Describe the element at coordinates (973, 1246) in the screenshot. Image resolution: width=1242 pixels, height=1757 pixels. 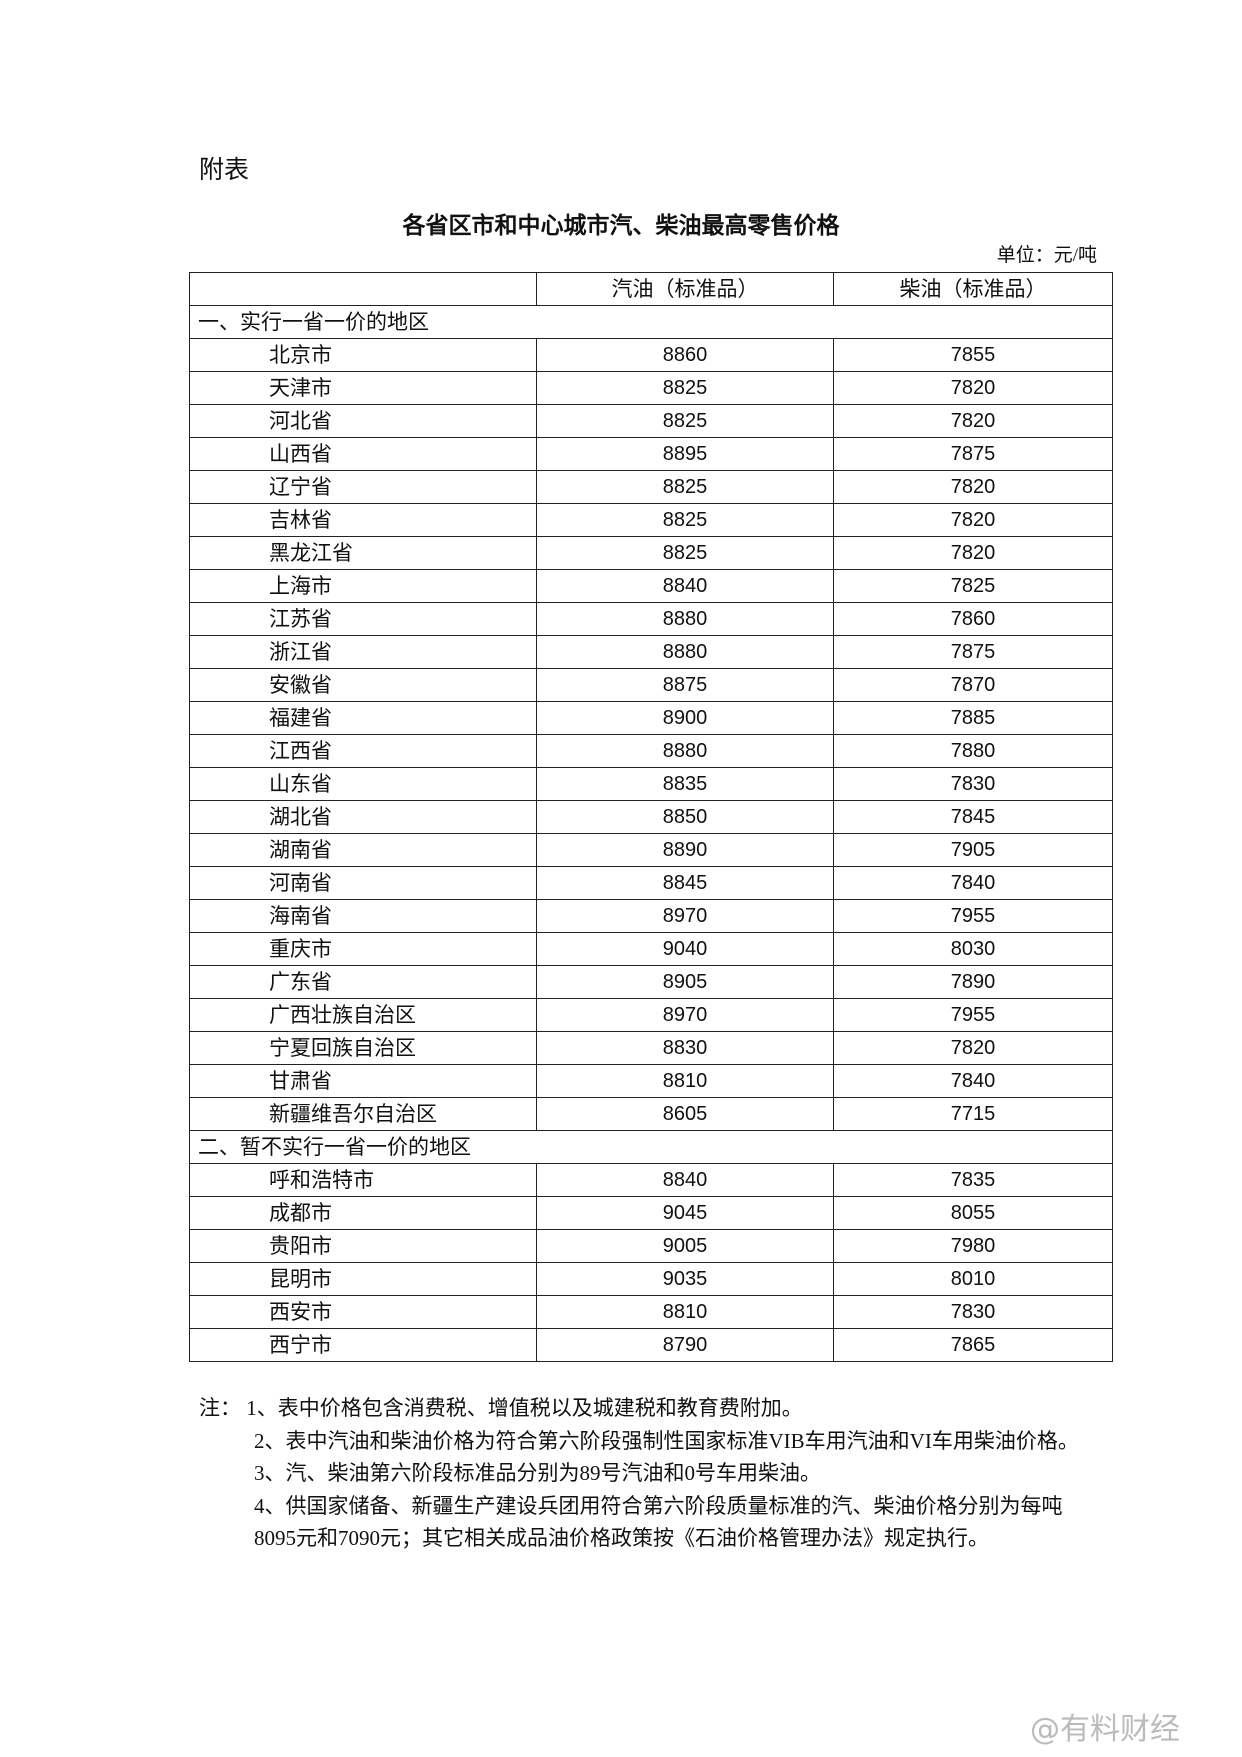
I see `diesel-price: 7980` at that location.